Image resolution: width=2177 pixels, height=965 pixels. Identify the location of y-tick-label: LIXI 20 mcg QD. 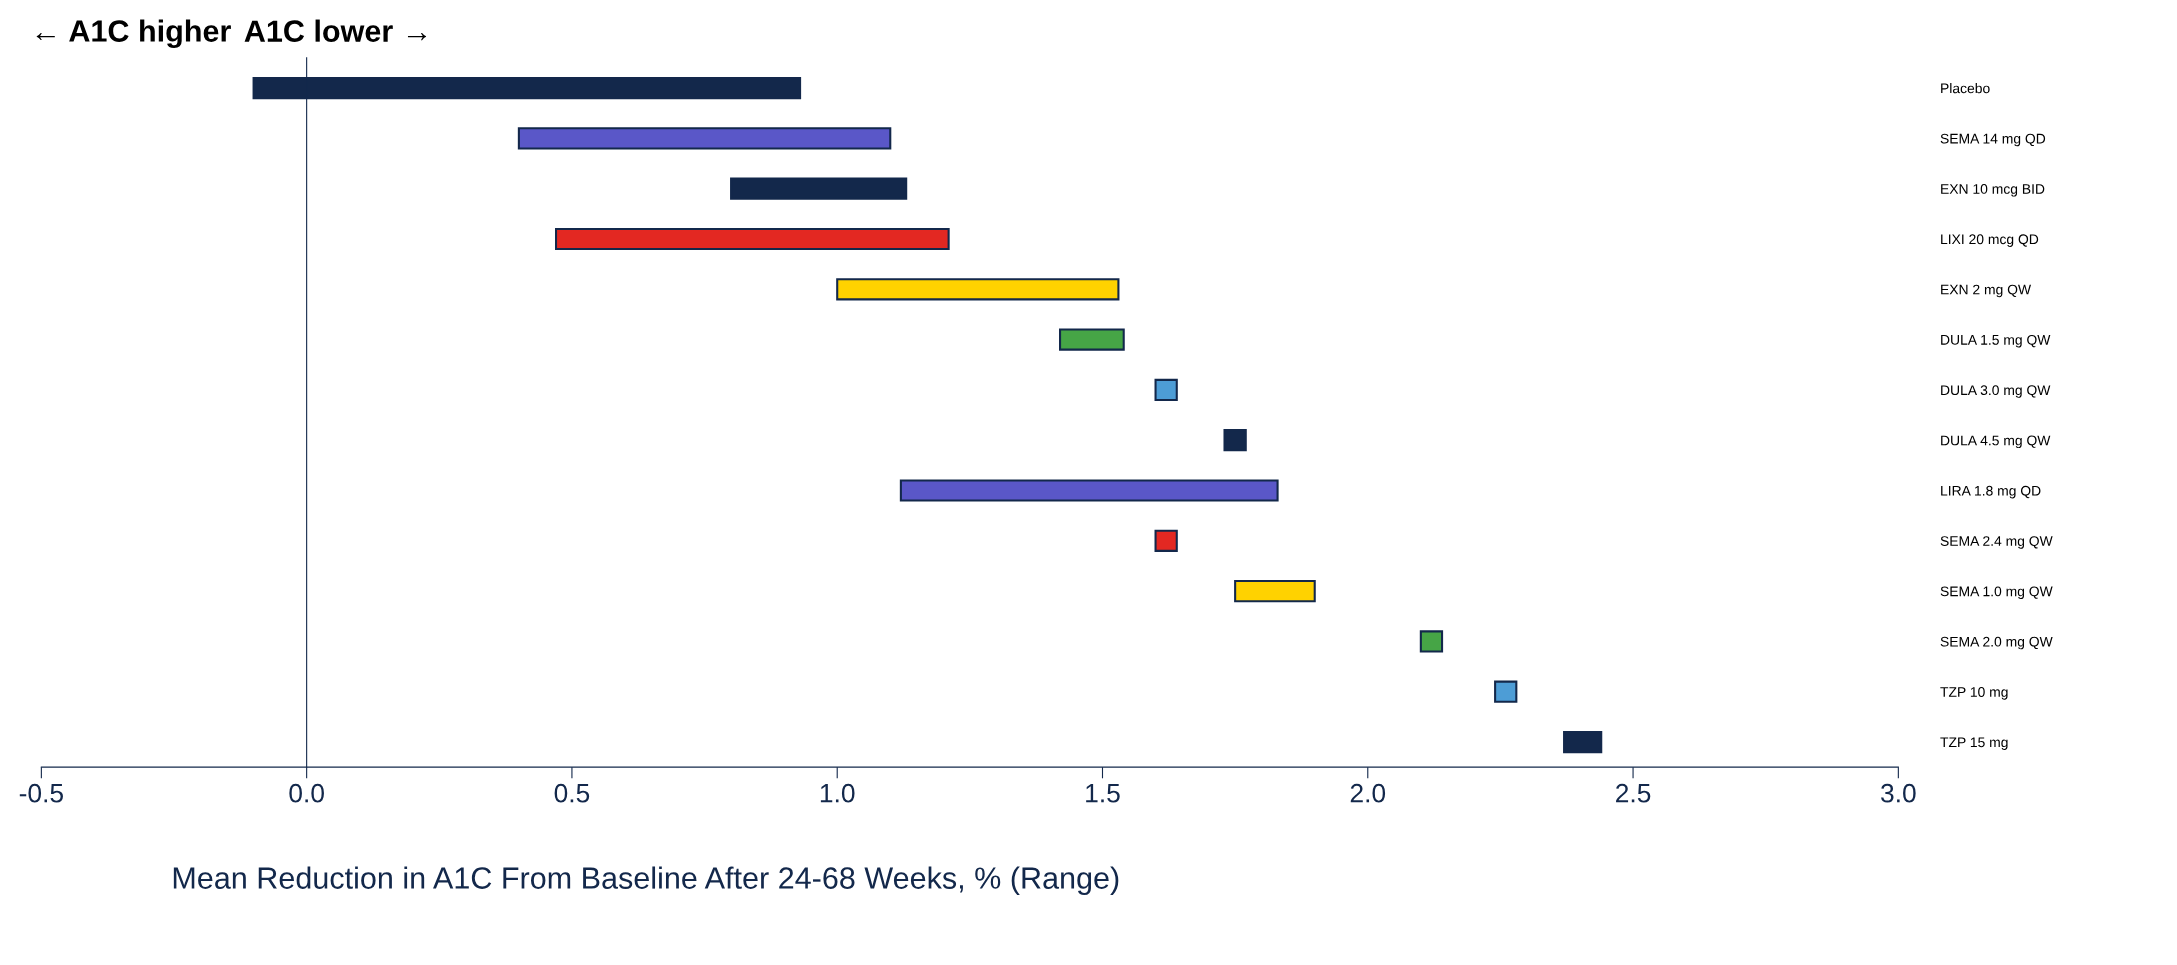
(1990, 240).